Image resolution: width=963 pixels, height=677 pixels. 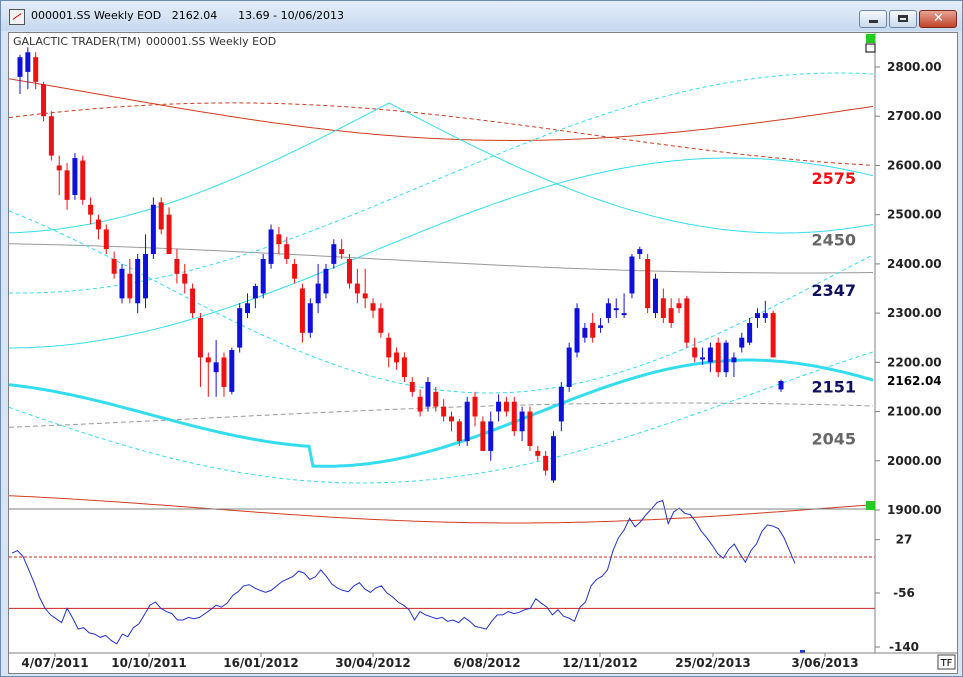 I want to click on level-annotation: 2045, so click(x=833, y=439).